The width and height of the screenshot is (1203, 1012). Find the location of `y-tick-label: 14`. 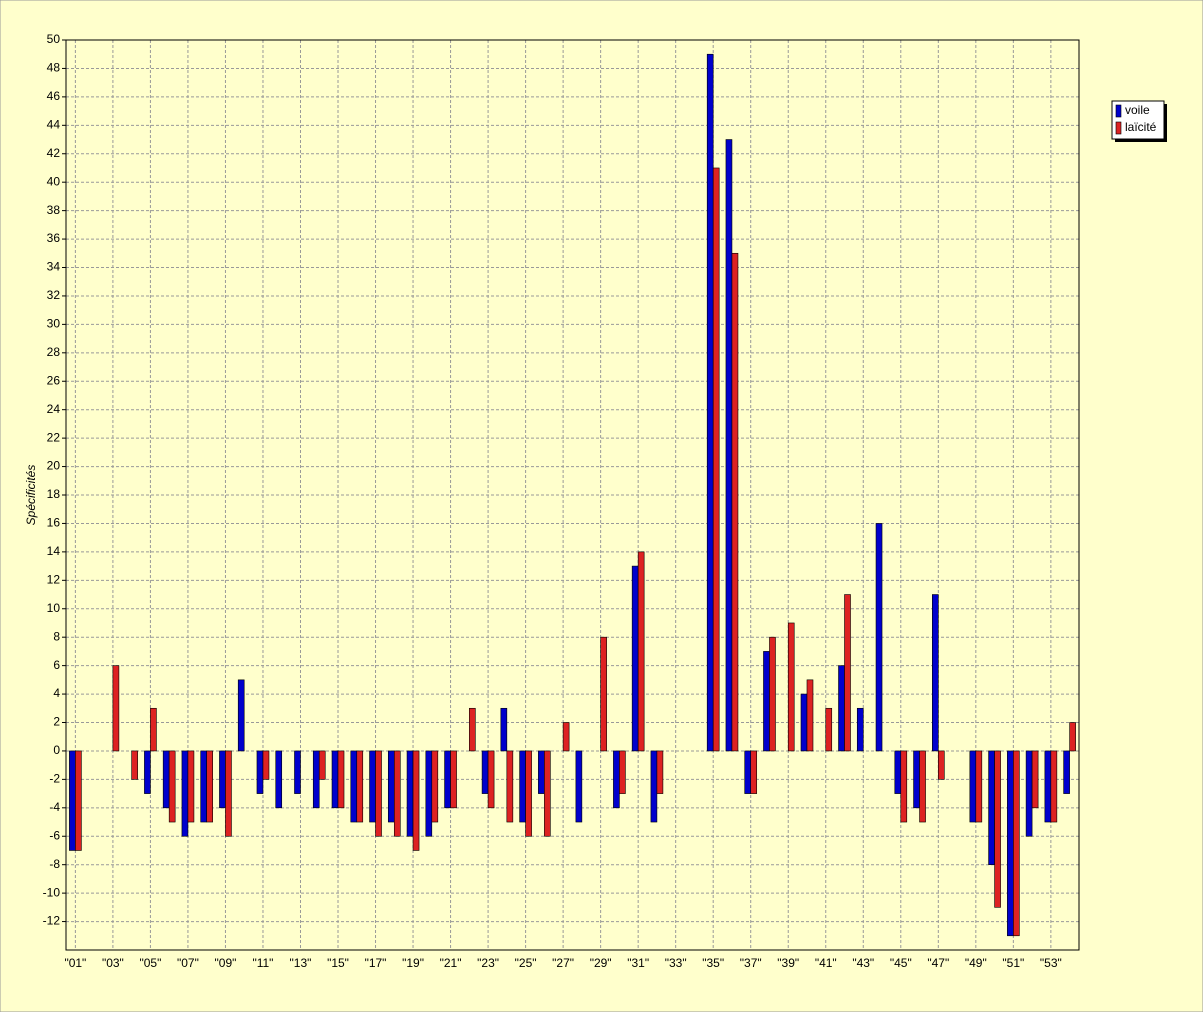

y-tick-label: 14 is located at coordinates (54, 551).